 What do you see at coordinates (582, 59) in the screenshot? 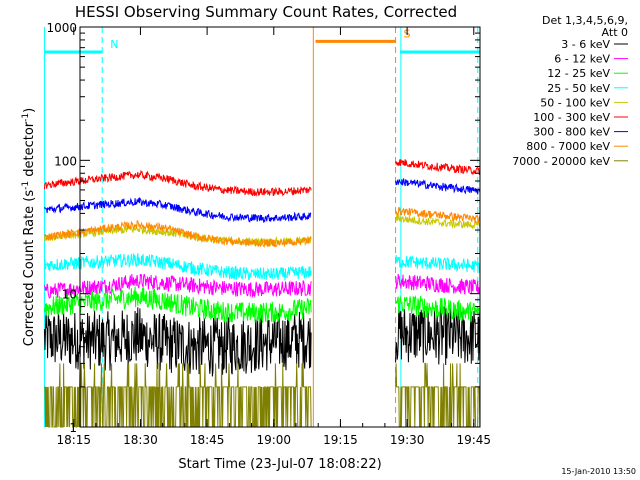
I see `legend-label-1: 6 - 12 keV` at bounding box center [582, 59].